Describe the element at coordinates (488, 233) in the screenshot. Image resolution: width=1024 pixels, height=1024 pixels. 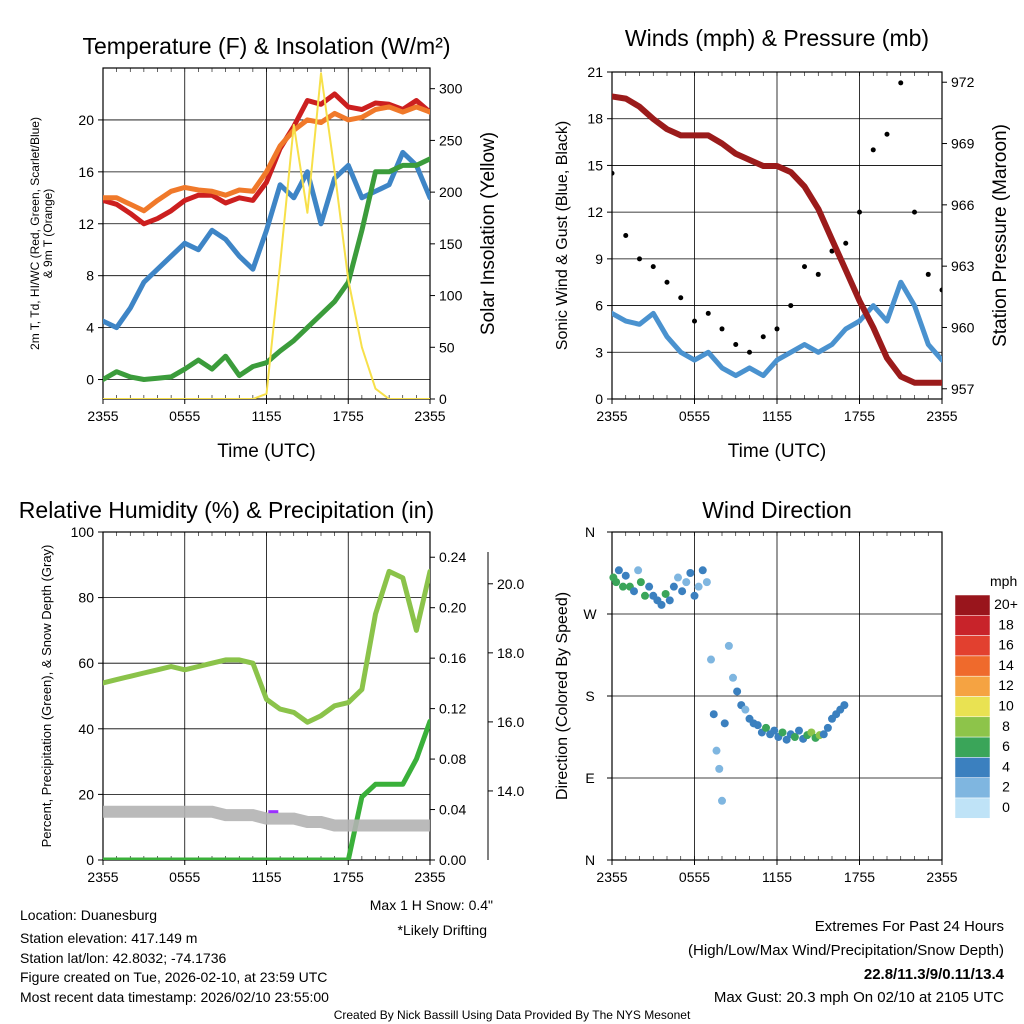
I see `y2-axis-label: Solar Insolation (Yellow)` at that location.